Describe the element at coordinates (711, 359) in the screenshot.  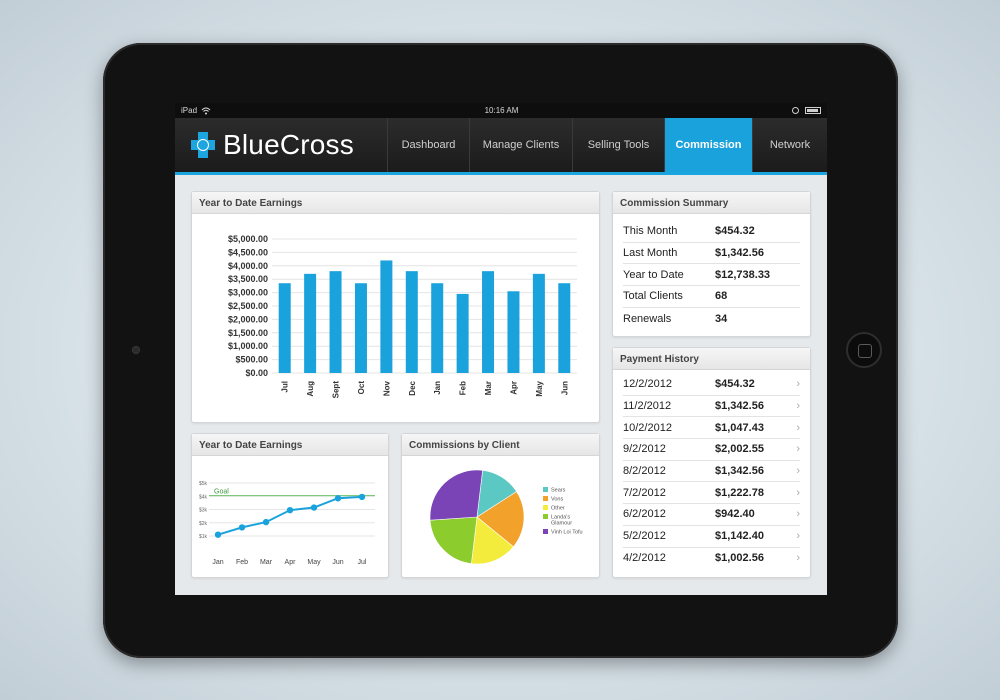
I see `panel-title: Payment History` at that location.